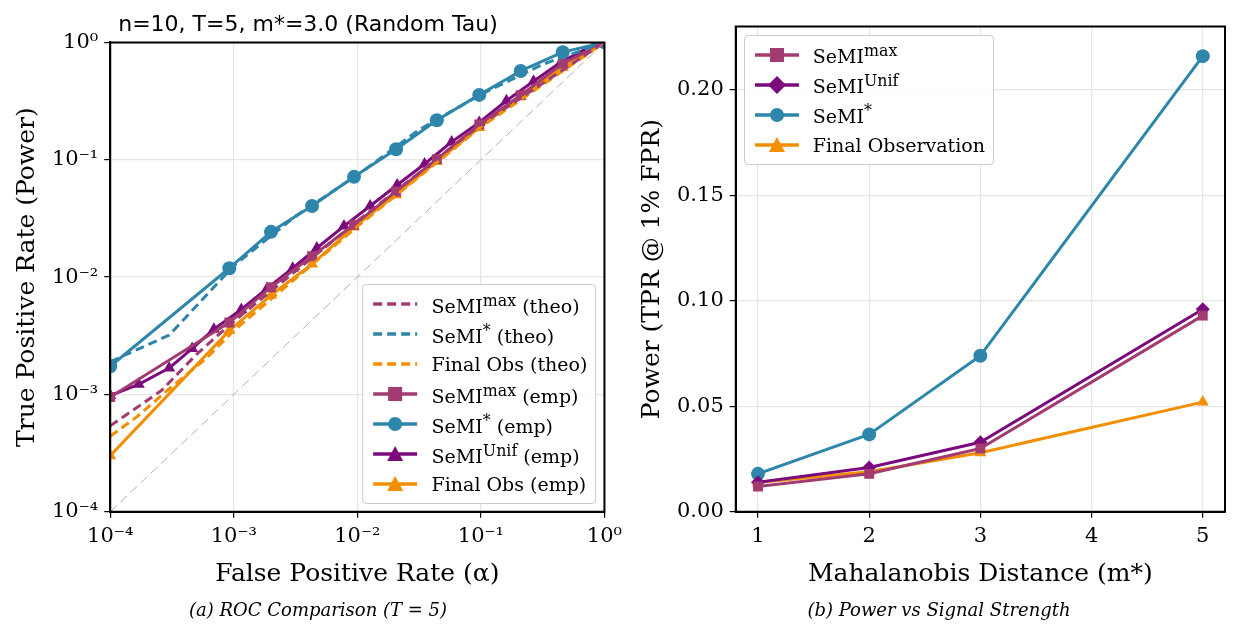  What do you see at coordinates (509, 363) in the screenshot?
I see `legend-label: Final Obs (theo)` at bounding box center [509, 363].